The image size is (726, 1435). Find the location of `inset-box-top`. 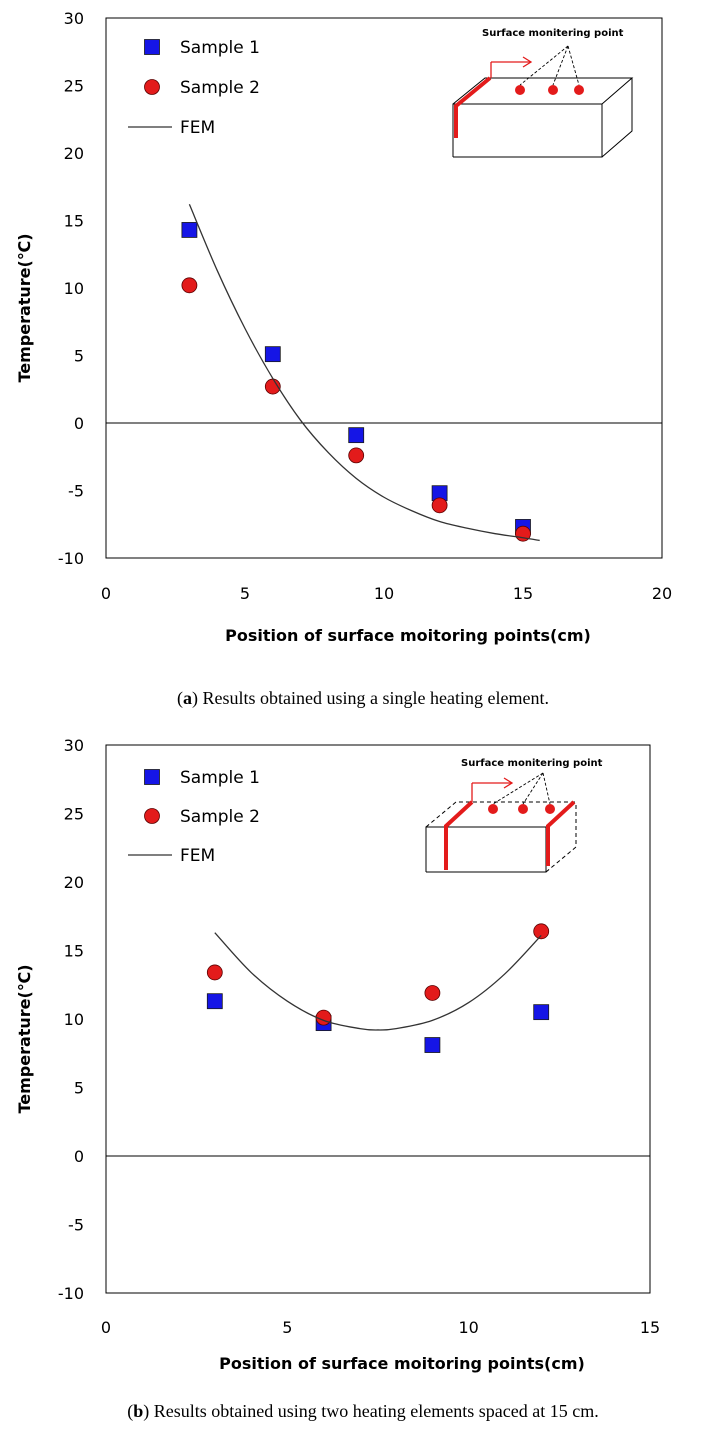

inset-box-top is located at coordinates (543, 91).